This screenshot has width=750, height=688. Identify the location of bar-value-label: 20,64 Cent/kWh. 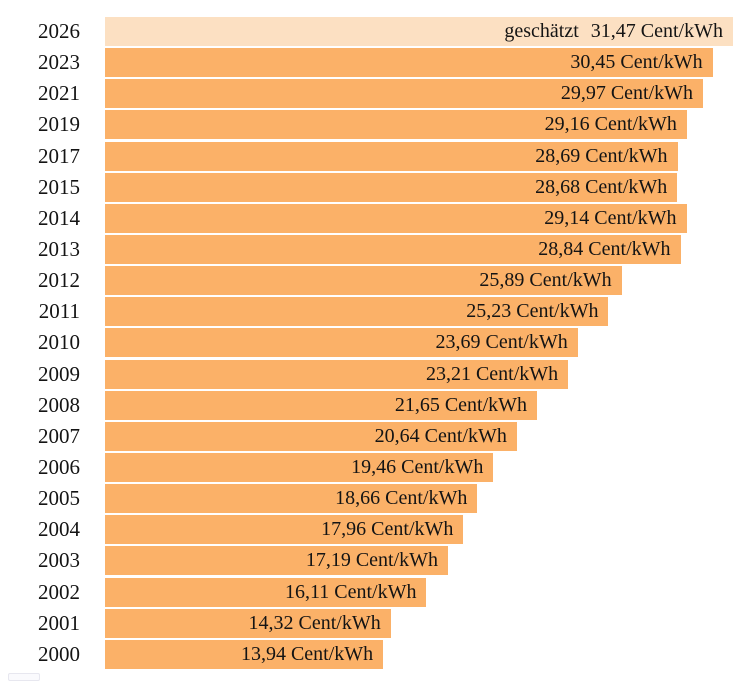
(440, 435).